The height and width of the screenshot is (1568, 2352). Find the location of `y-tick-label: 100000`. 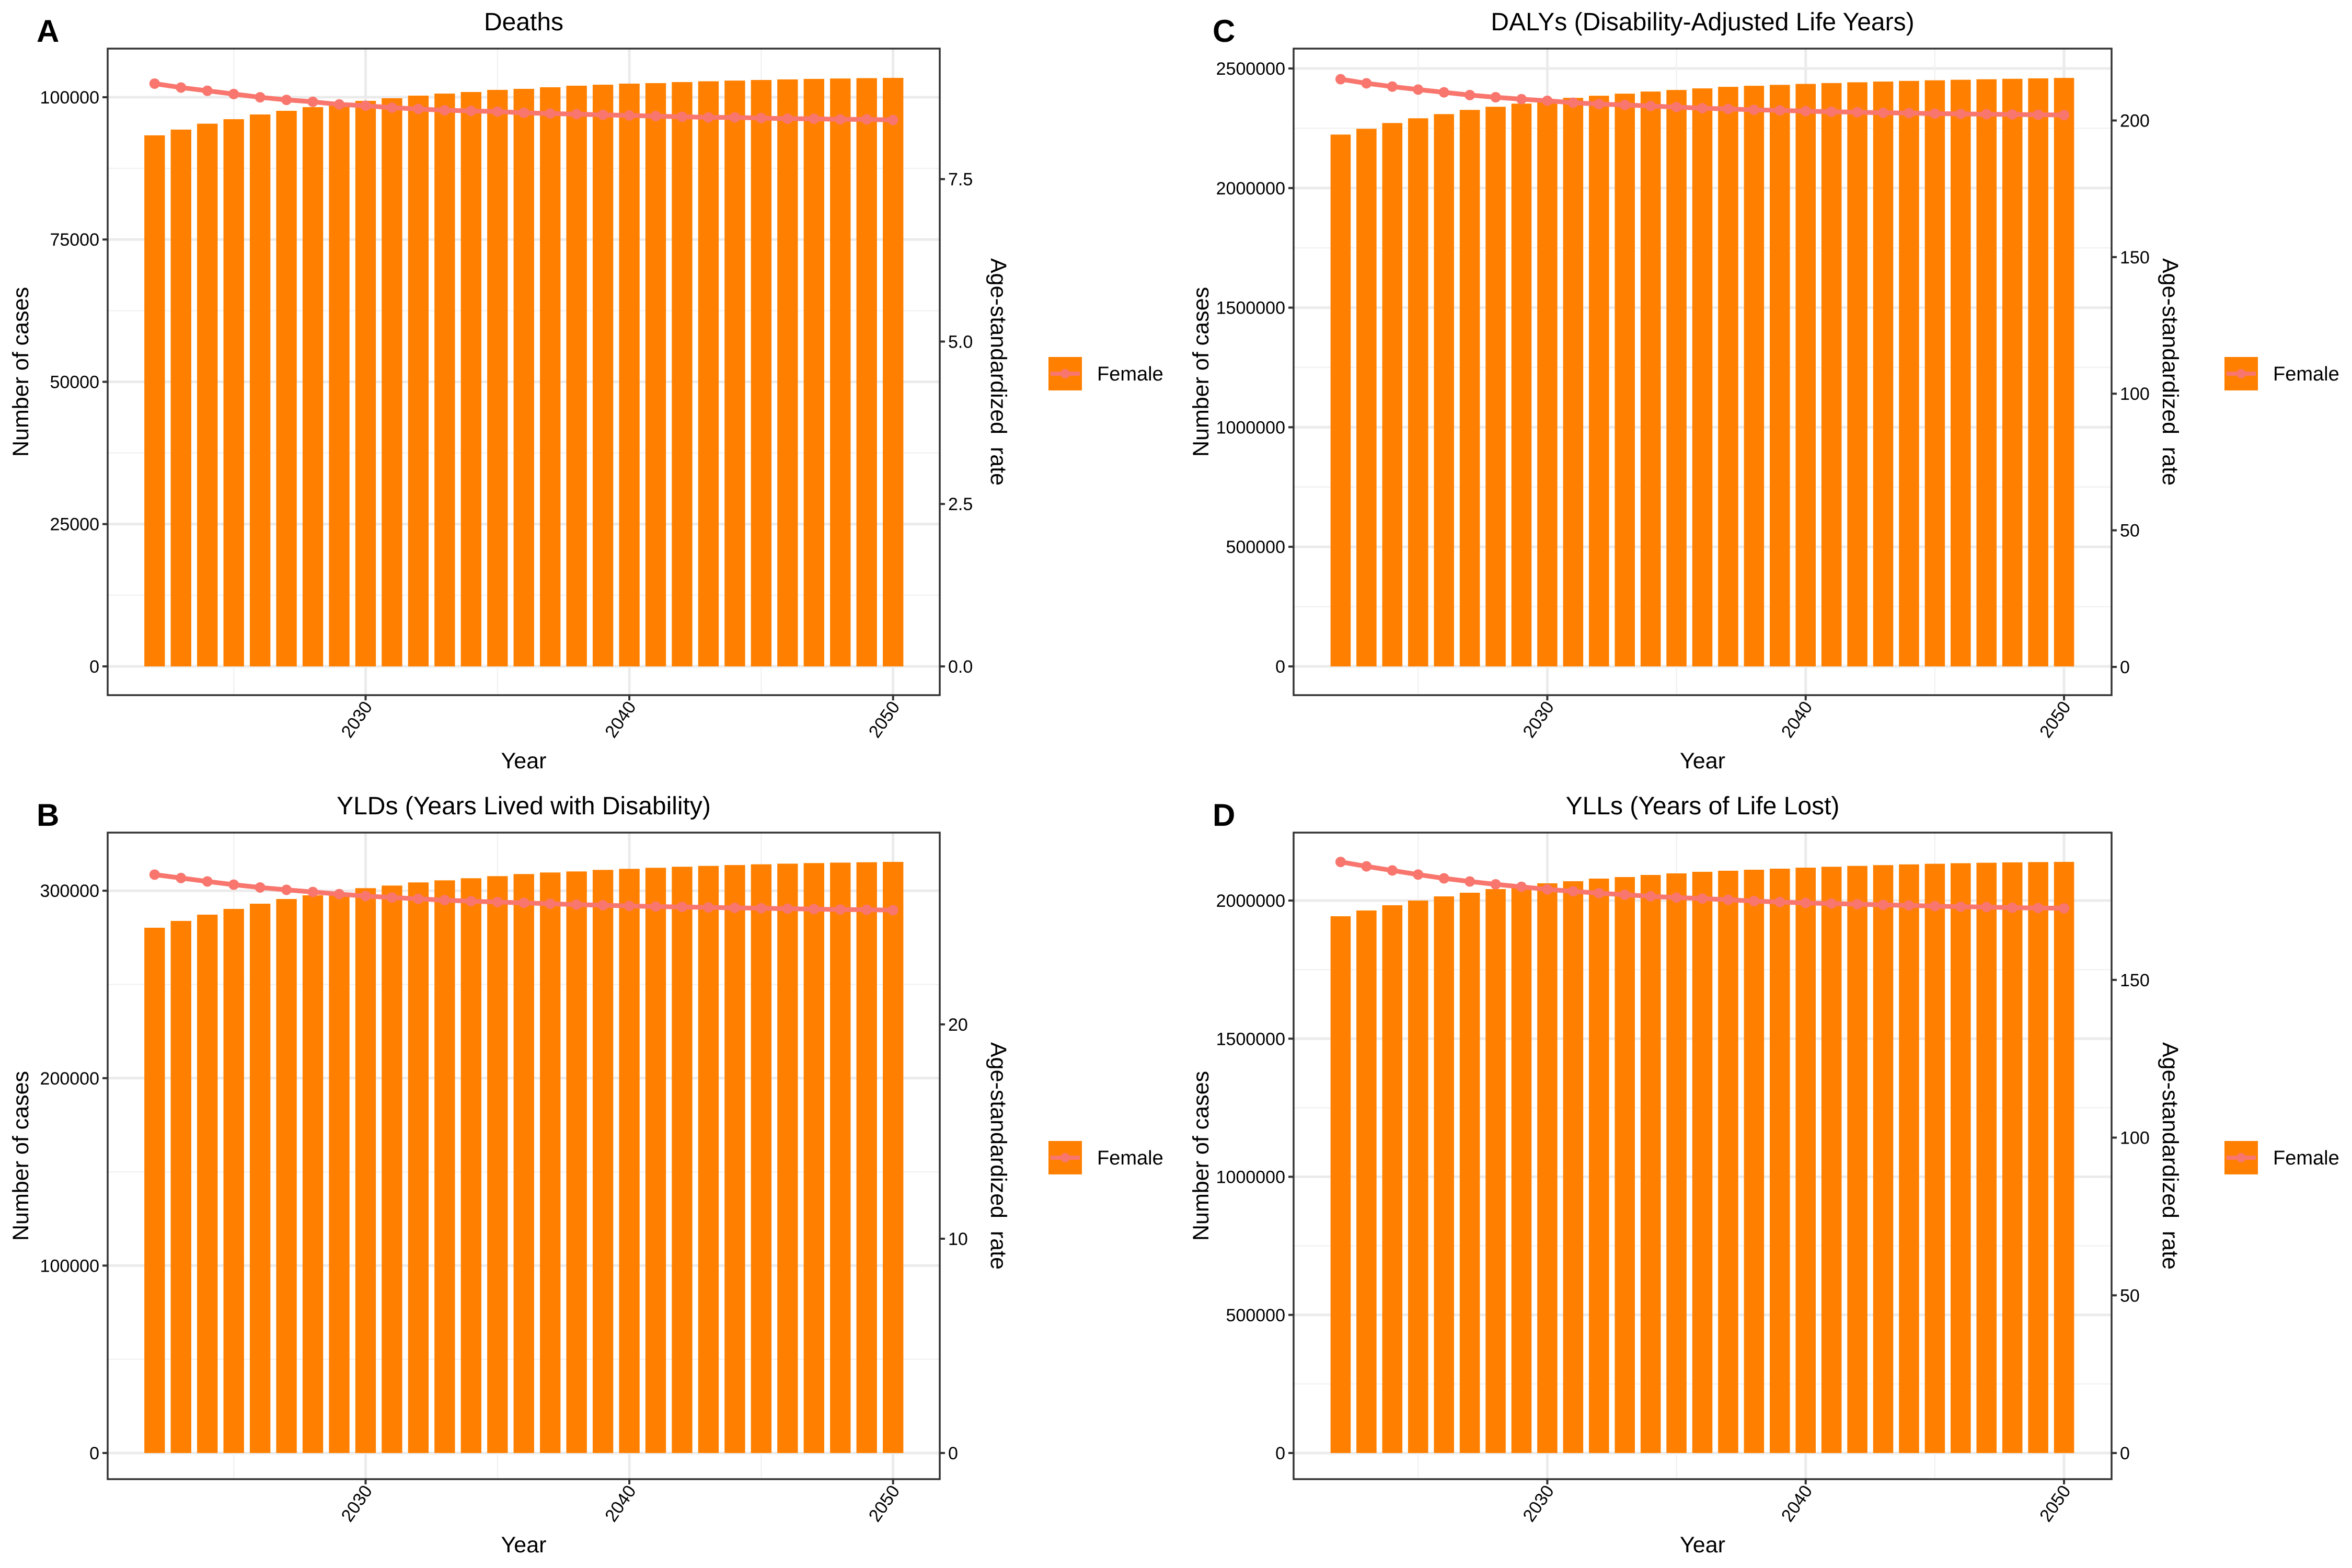

y-tick-label: 100000 is located at coordinates (69, 98).